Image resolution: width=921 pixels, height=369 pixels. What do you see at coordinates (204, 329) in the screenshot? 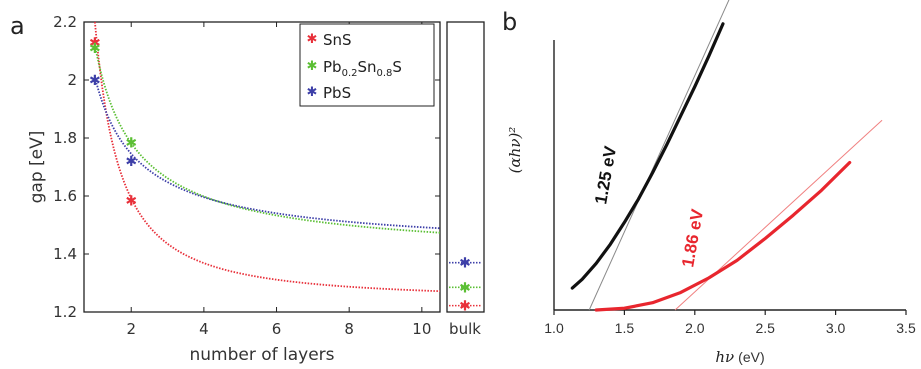
I see `panel-a-xtick-label: 4` at bounding box center [204, 329].